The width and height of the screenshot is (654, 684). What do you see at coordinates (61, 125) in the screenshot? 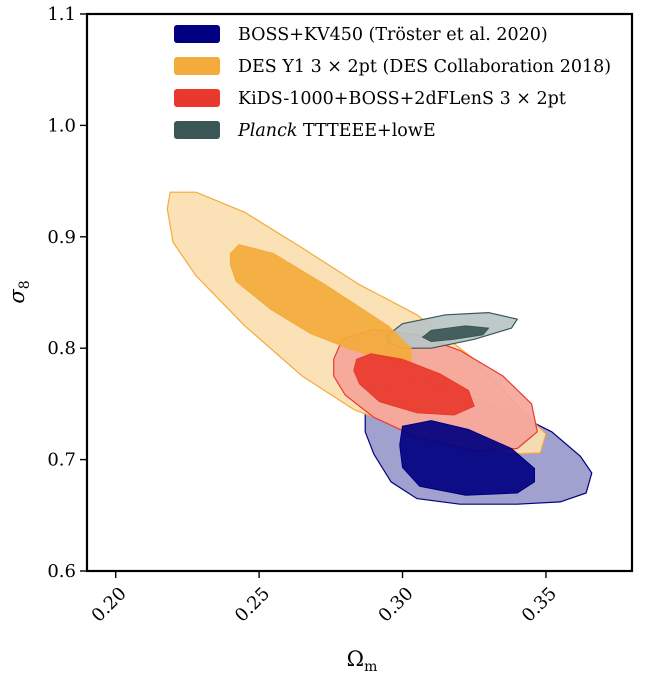
I see `y-tick-label-4: 1.0` at bounding box center [61, 125].